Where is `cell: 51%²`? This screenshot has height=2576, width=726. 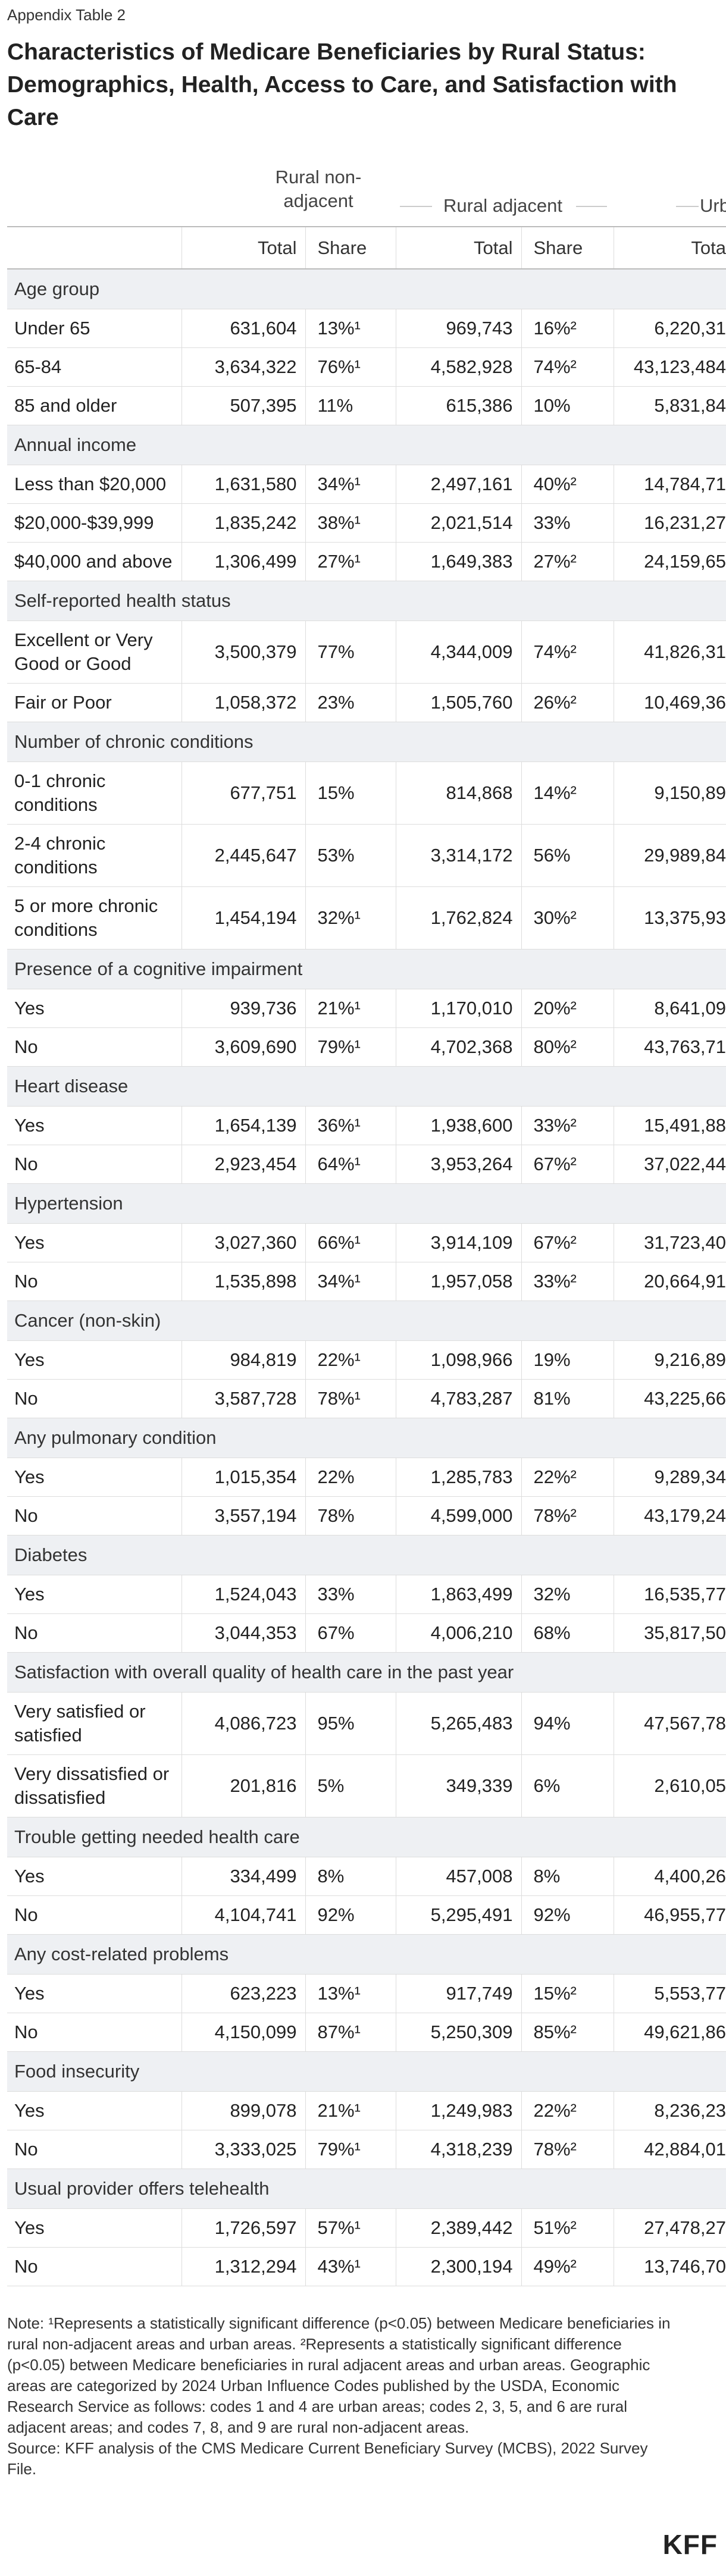
cell: 51%² is located at coordinates (568, 2228).